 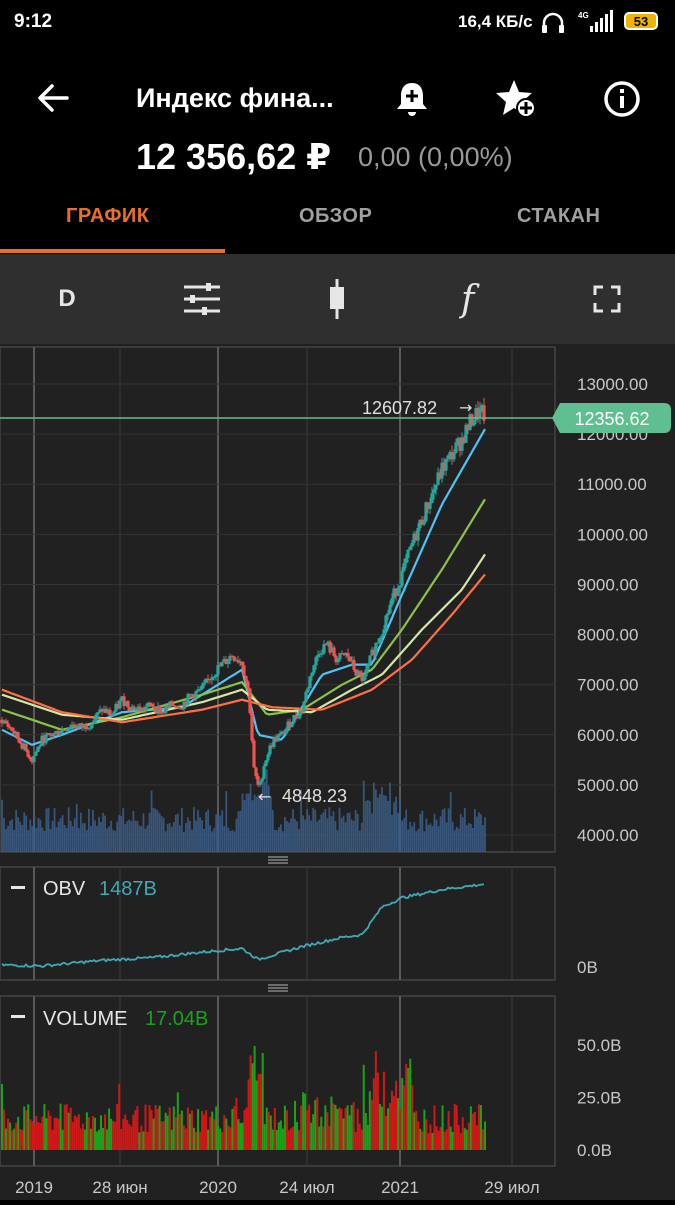 I want to click on network-type: 4G, so click(x=583, y=15).